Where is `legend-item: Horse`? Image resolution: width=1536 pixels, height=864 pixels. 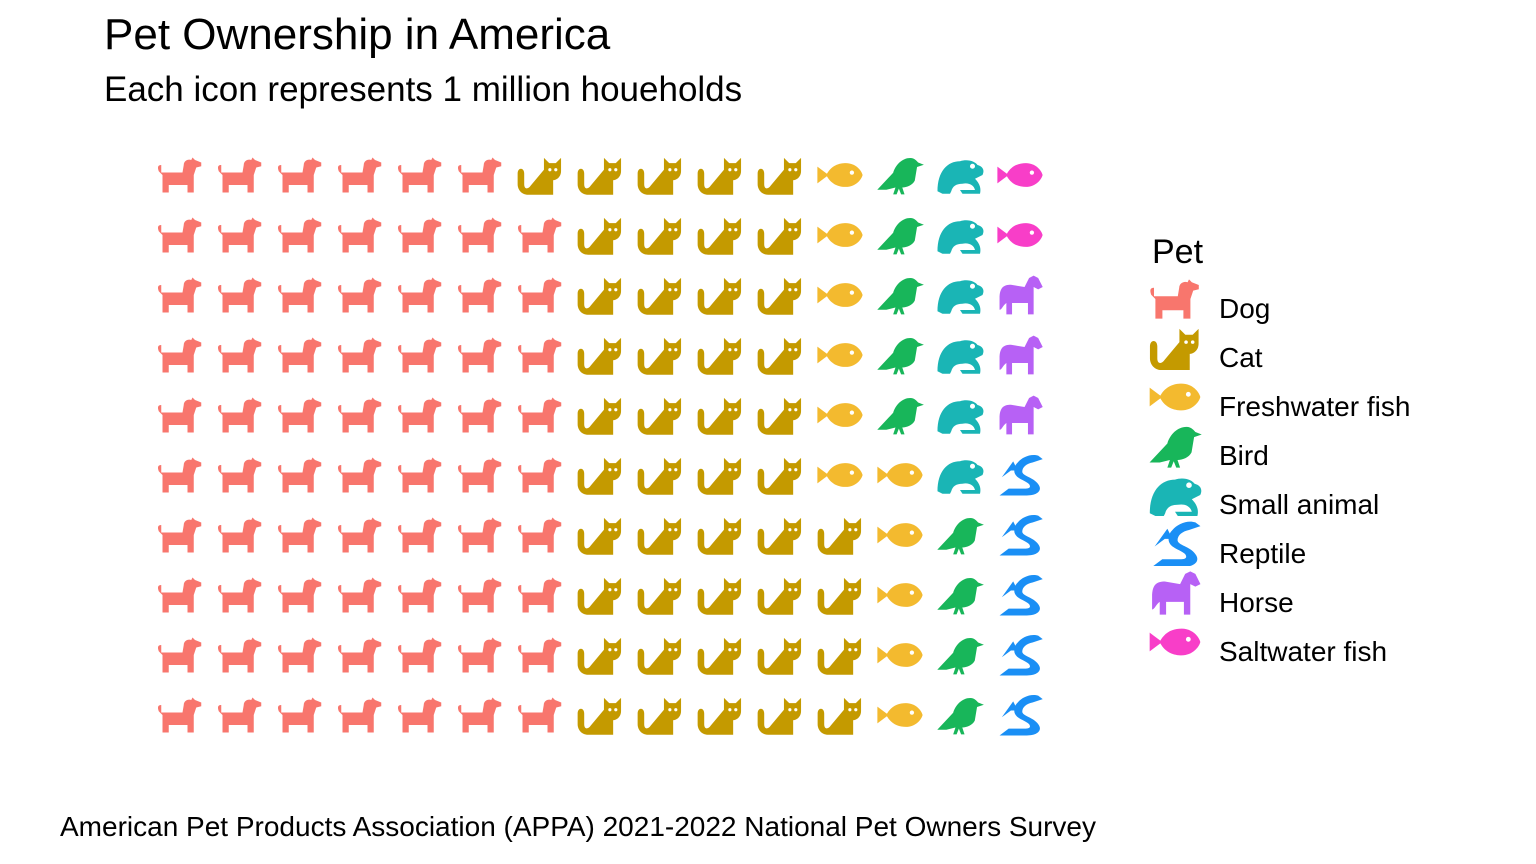
legend-item: Horse is located at coordinates (1218, 592).